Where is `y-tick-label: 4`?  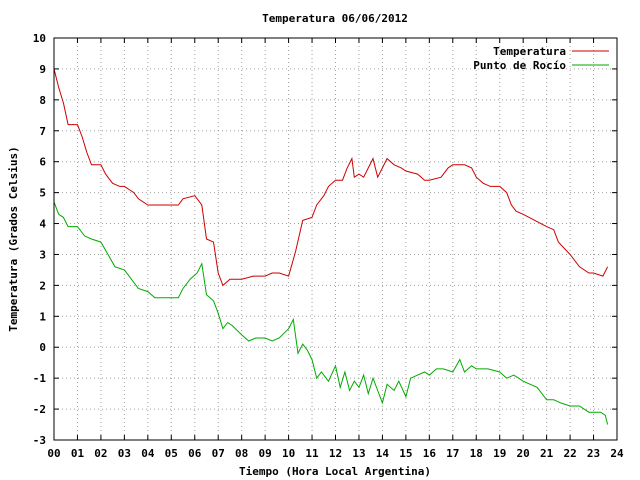 y-tick-label: 4 is located at coordinates (42, 224).